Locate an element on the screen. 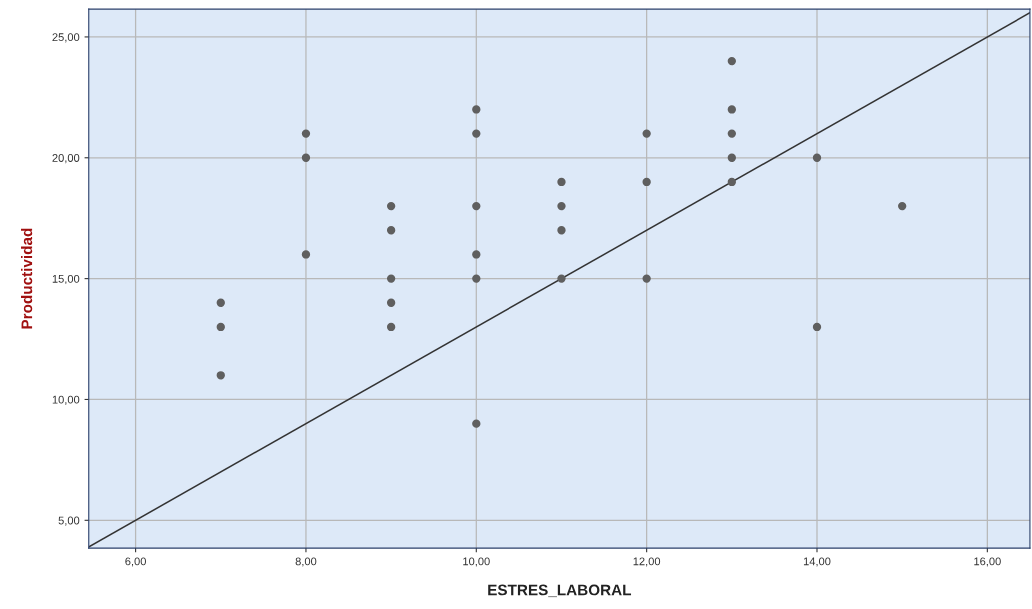 The image size is (1032, 609). x-tick-label: 10,00 is located at coordinates (476, 562).